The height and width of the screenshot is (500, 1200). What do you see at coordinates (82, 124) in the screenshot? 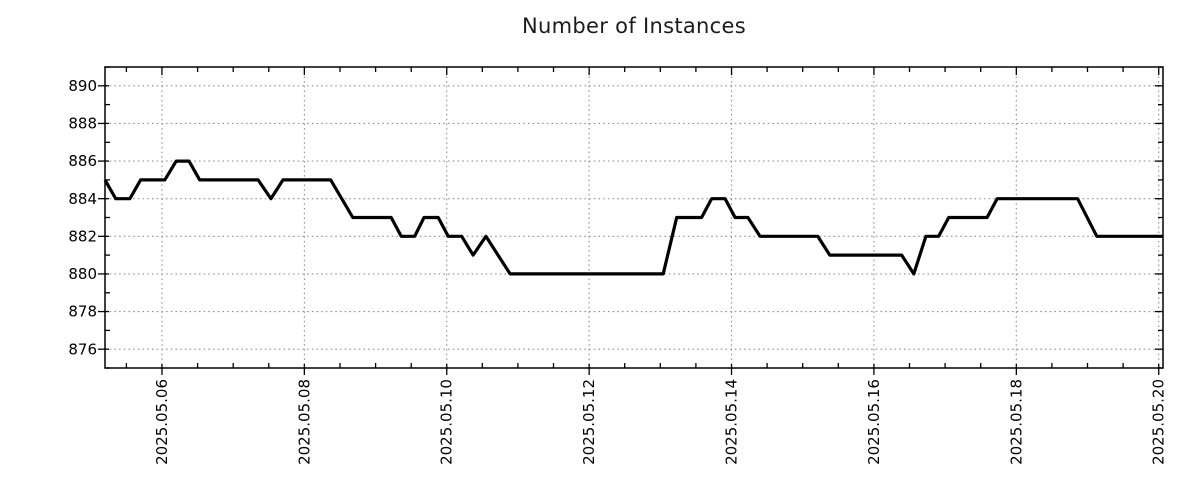
I see `y-tick-label: 888` at bounding box center [82, 124].